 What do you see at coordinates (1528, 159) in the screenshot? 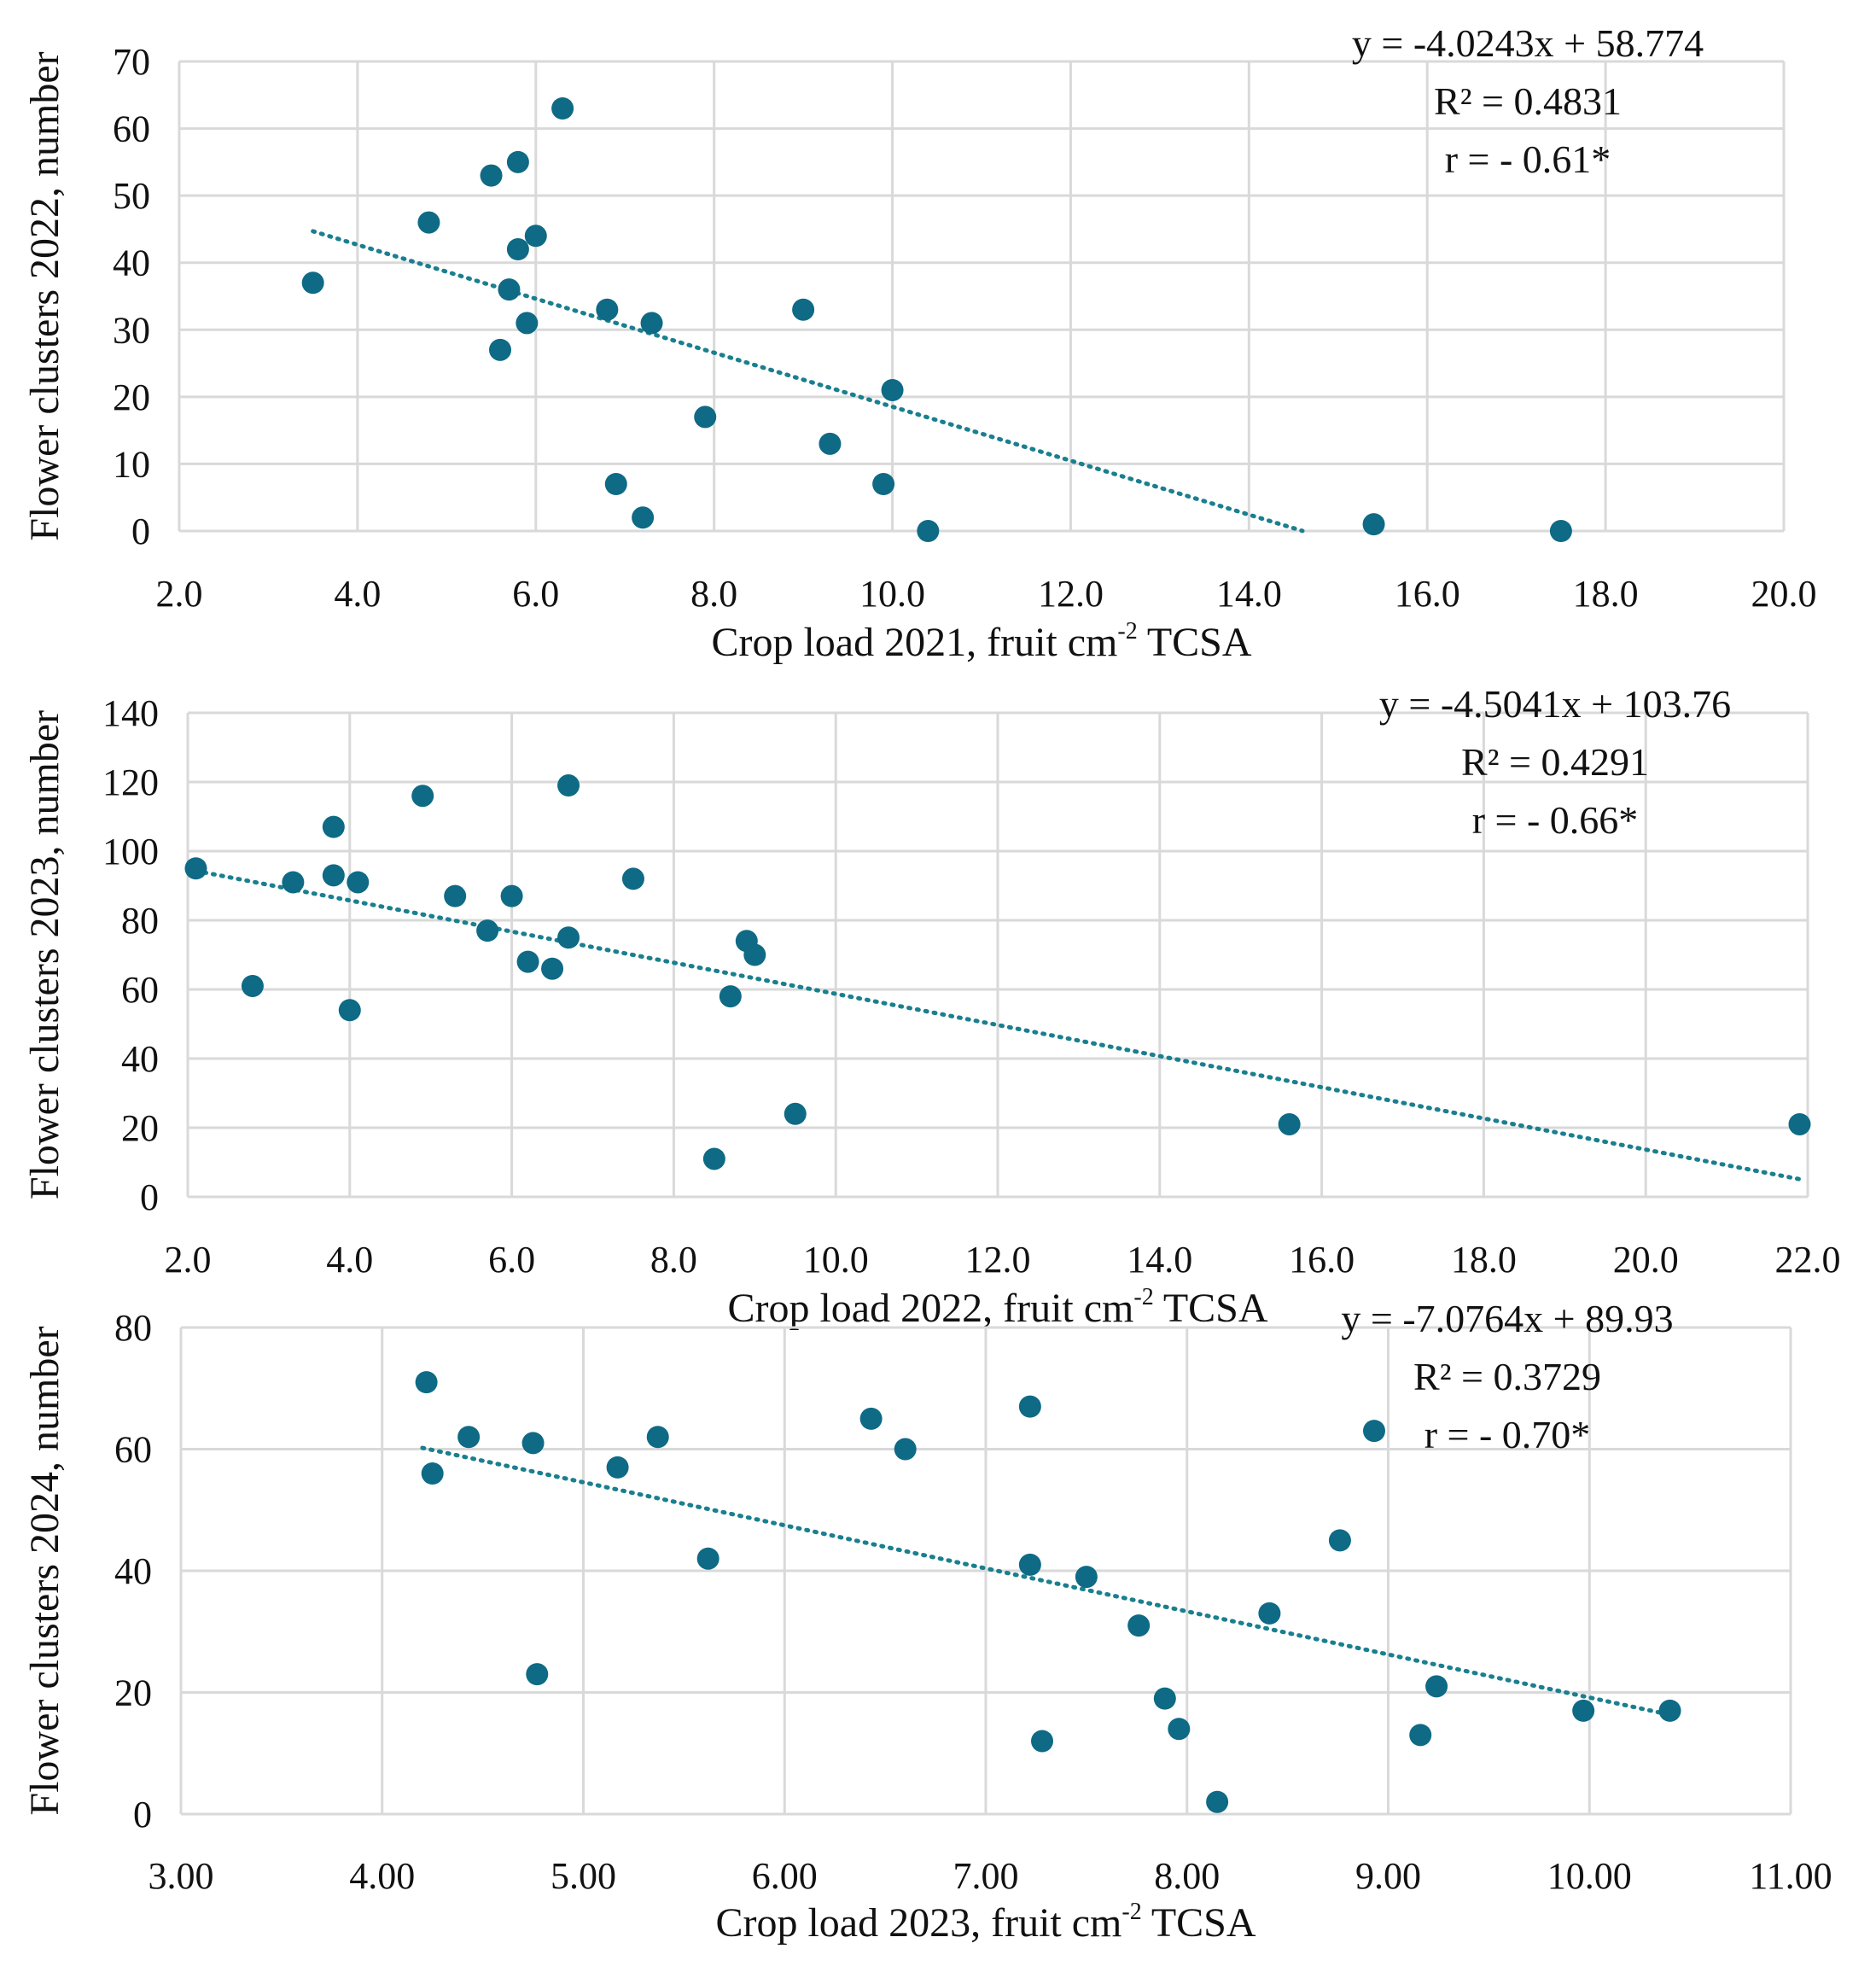
I see `regression-annotation: r = - 0.61*` at bounding box center [1528, 159].